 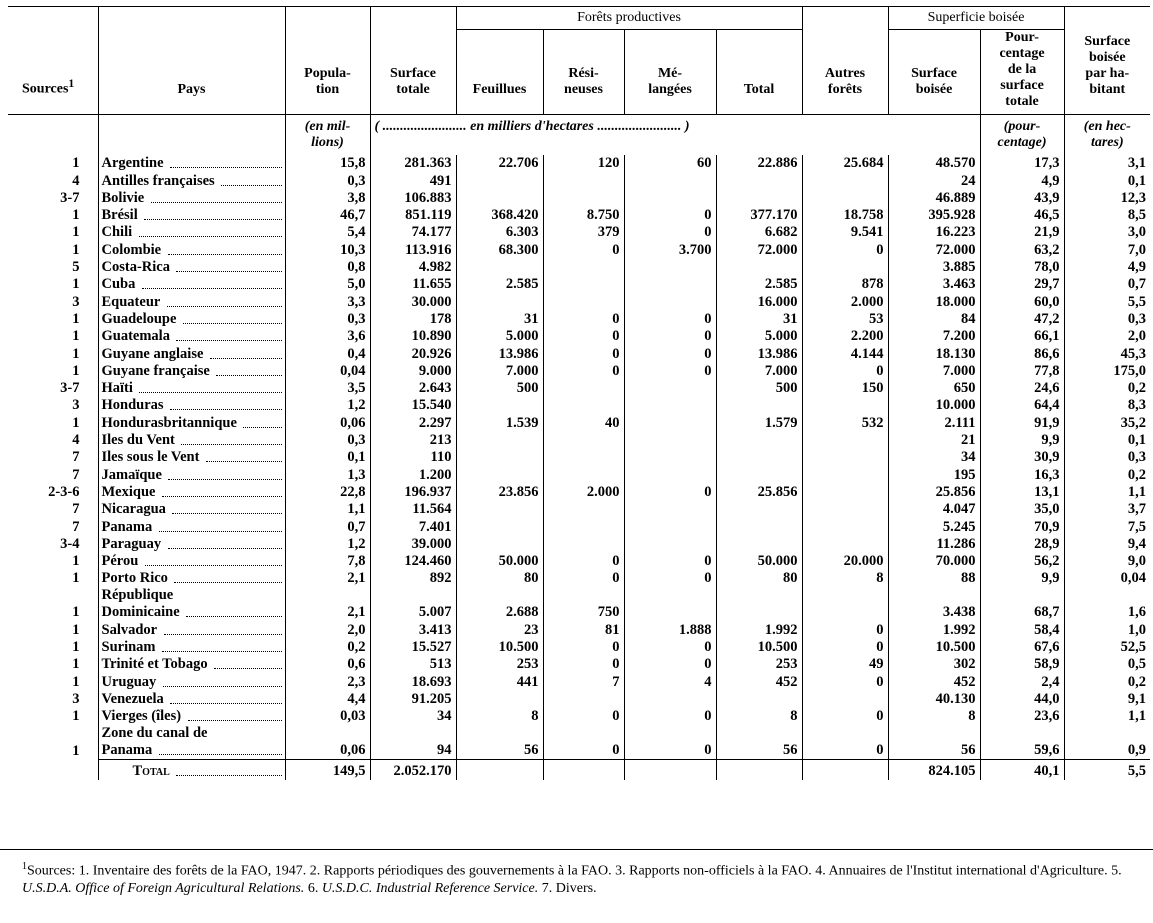 I want to click on table-row: 7 Panama 0,7 7.401 5.245 70,9 7,5, so click(x=579, y=527).